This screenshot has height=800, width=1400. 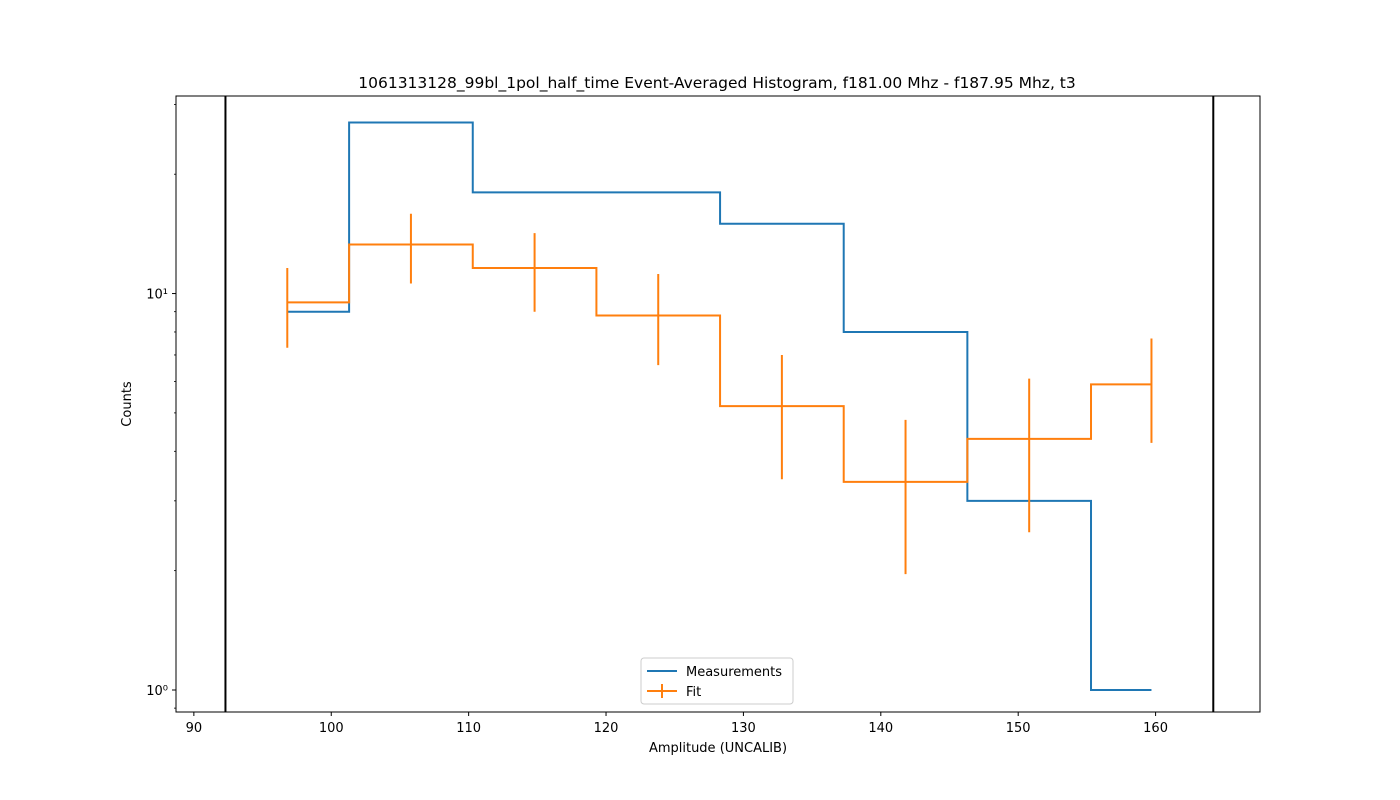 I want to click on y-tick-label: 10¹, so click(x=157, y=295).